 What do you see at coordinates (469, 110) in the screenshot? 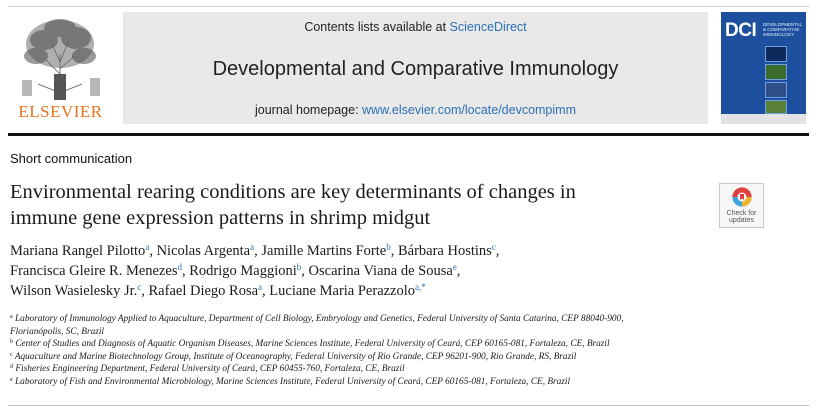
I see `homepage-link: www.elsevier.com/locate/devcompimm` at bounding box center [469, 110].